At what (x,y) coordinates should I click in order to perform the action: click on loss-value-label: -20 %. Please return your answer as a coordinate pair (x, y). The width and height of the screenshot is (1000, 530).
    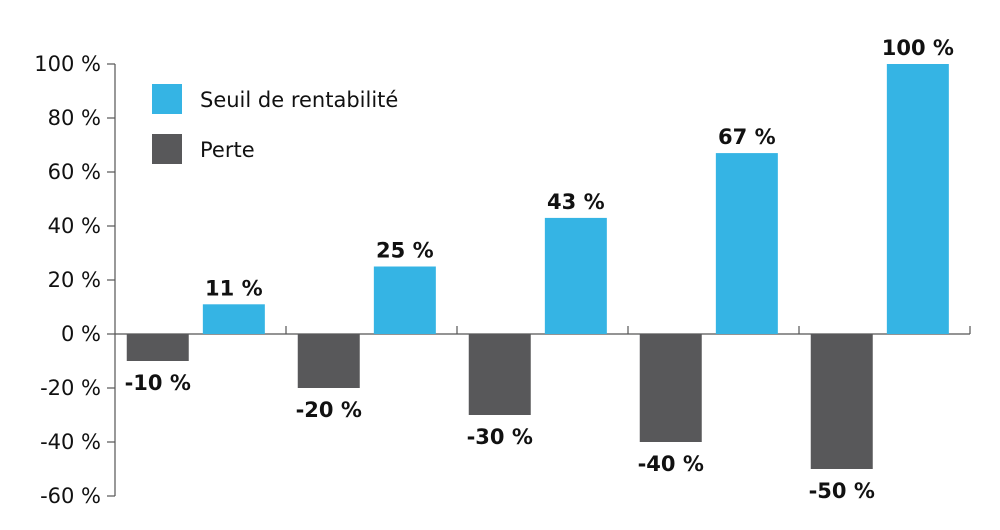
    Looking at the image, I should click on (329, 410).